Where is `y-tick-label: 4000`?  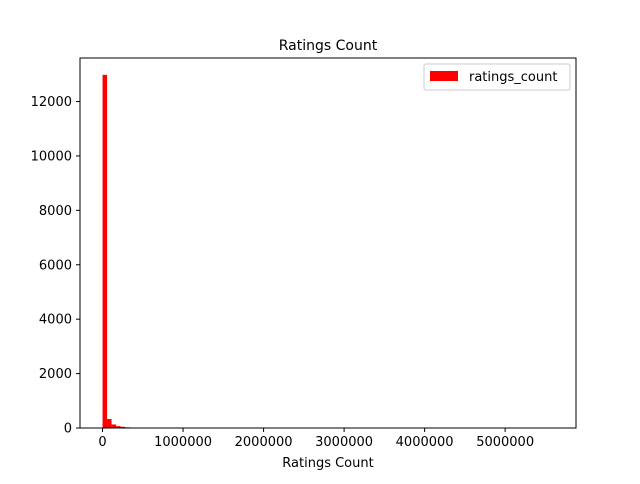 y-tick-label: 4000 is located at coordinates (55, 320).